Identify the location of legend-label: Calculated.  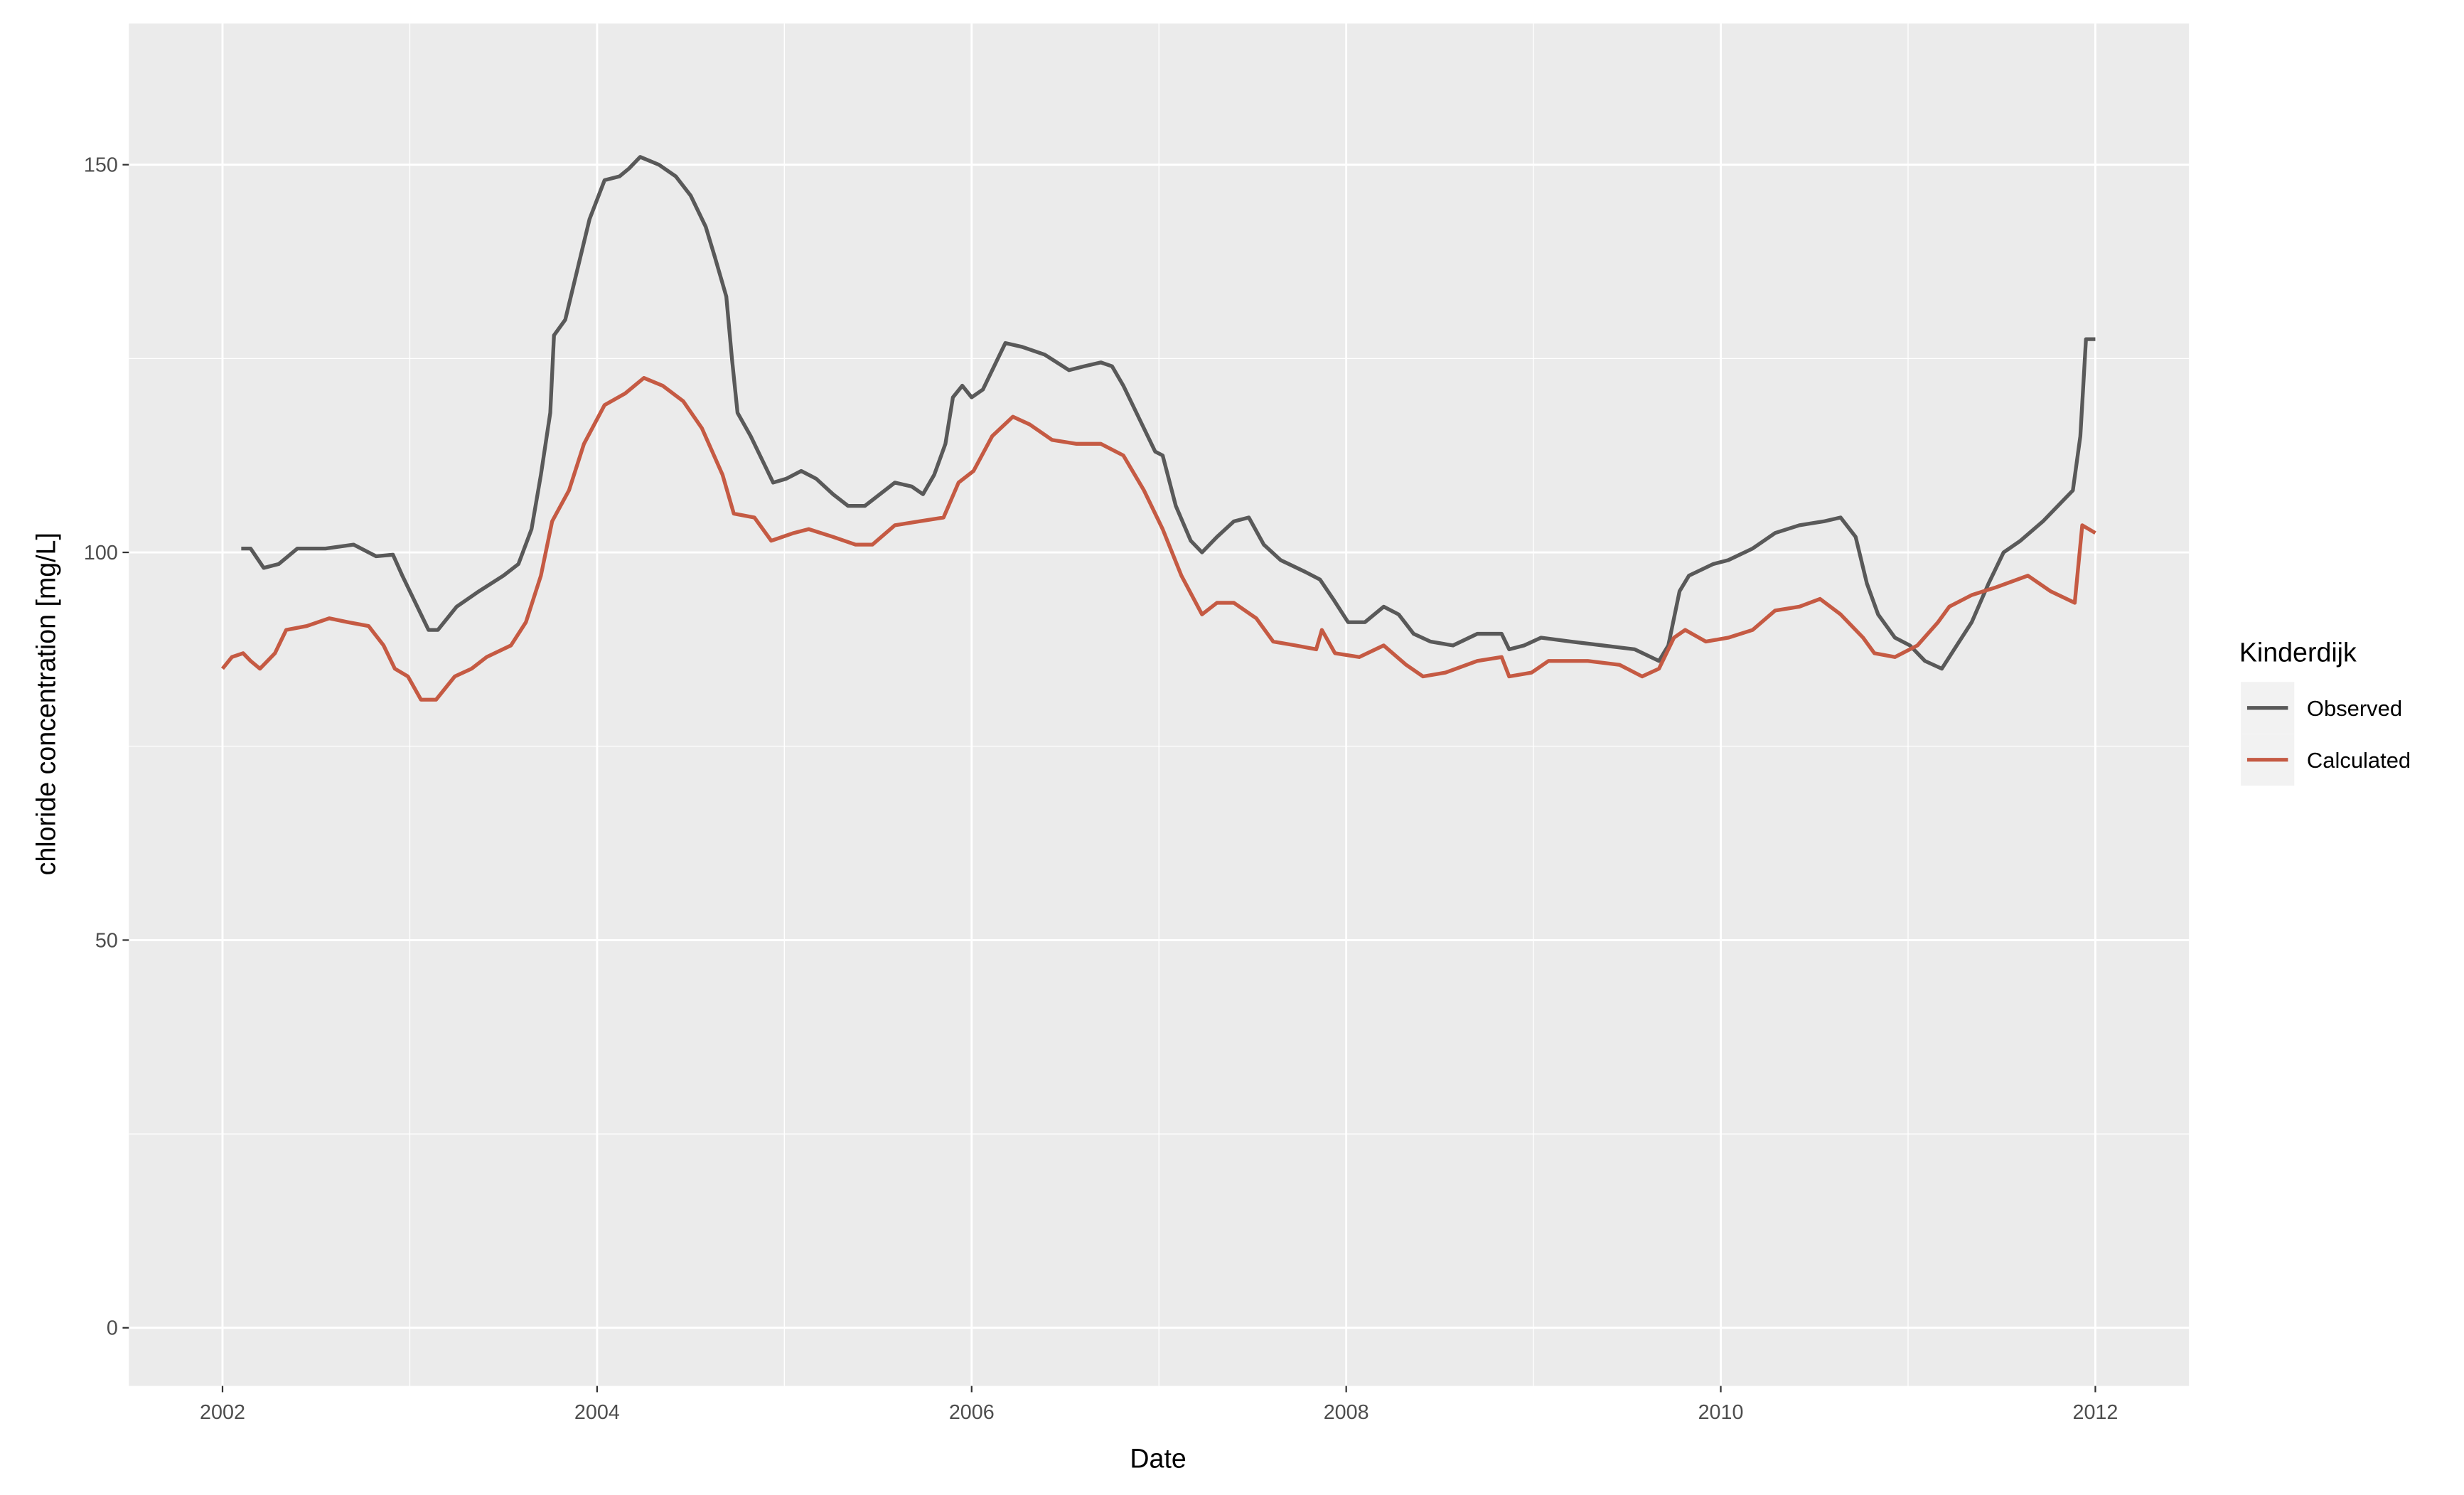
(2359, 760).